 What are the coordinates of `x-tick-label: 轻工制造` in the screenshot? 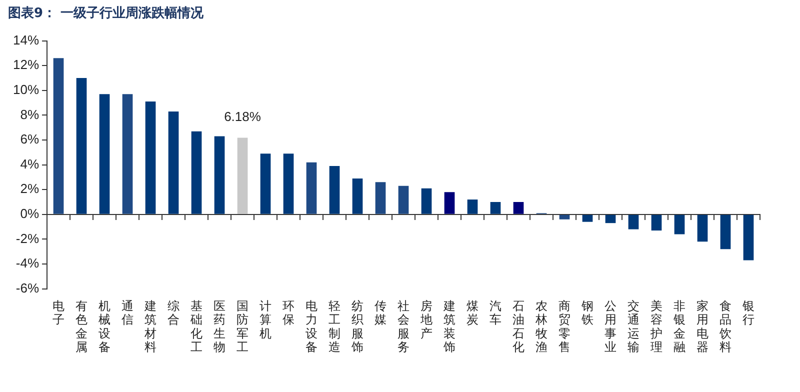 It's located at (334, 326).